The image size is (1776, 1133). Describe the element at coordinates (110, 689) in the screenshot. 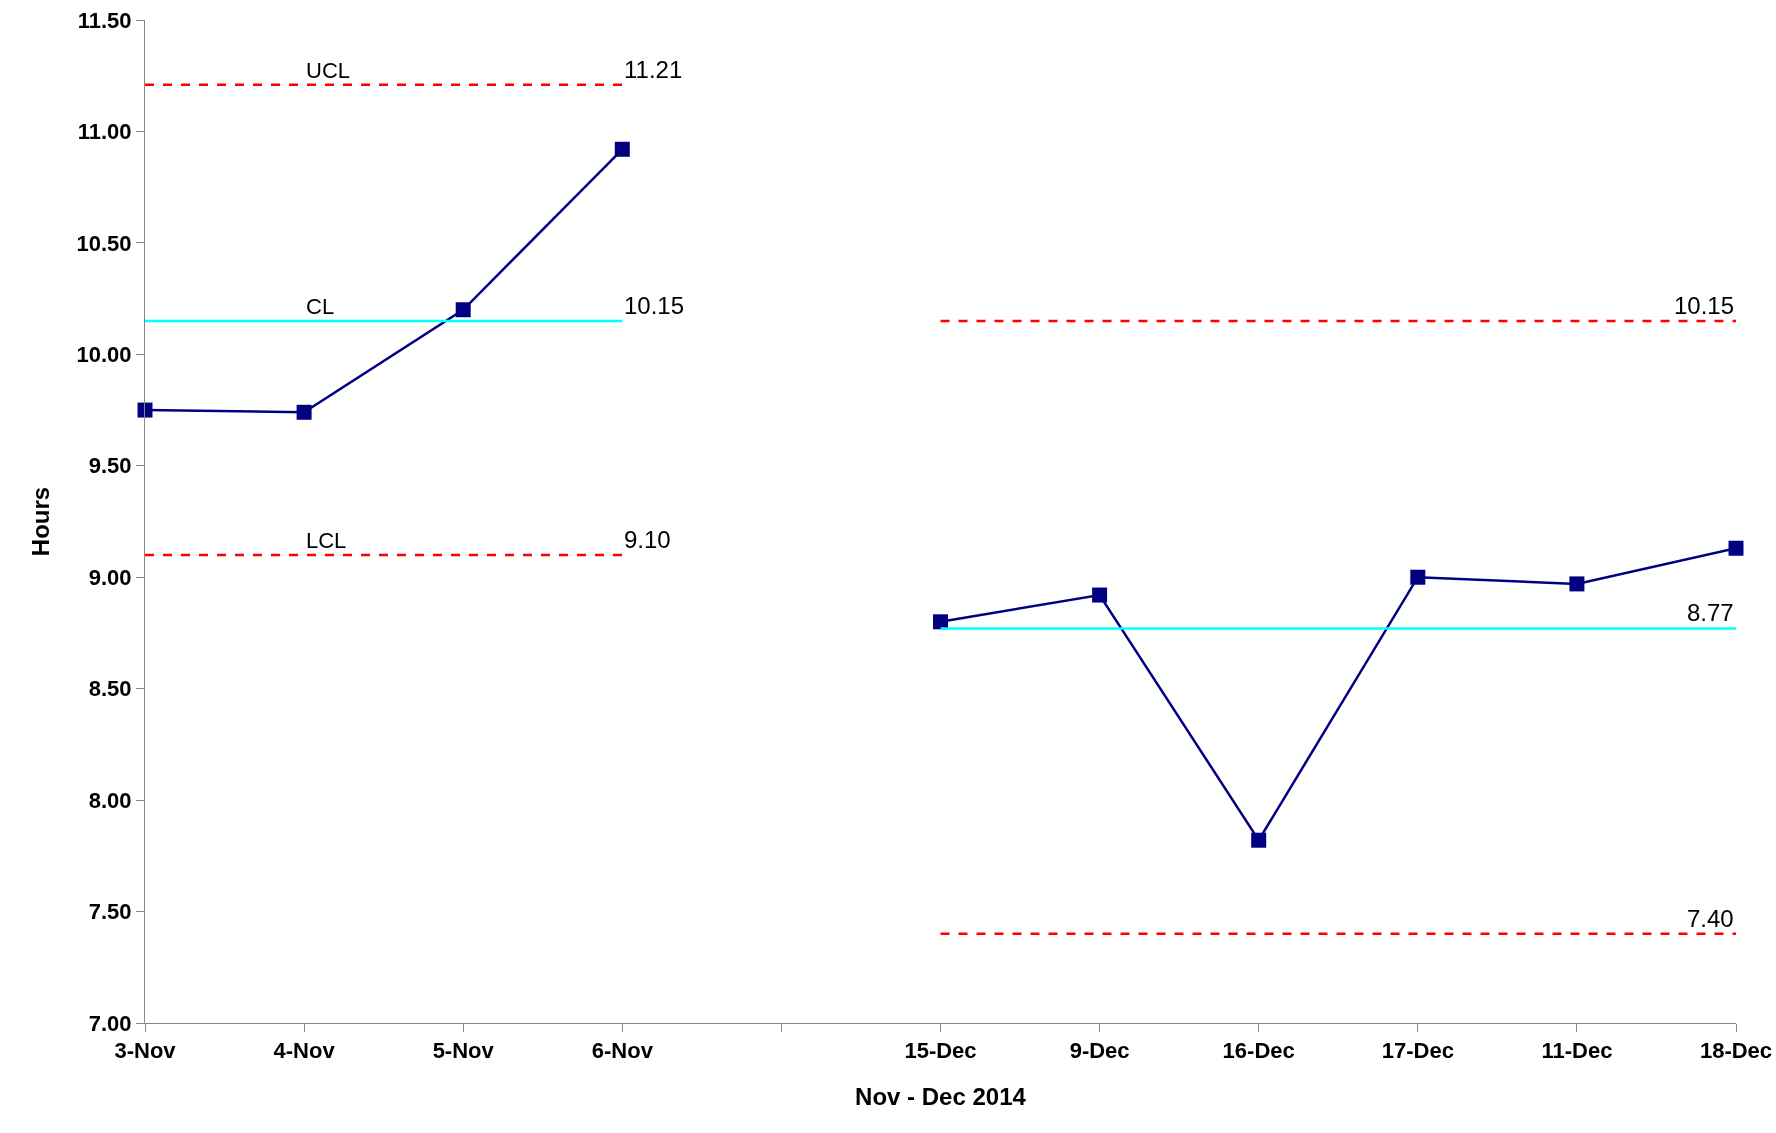

I see `y-tick-label: 8.50` at that location.